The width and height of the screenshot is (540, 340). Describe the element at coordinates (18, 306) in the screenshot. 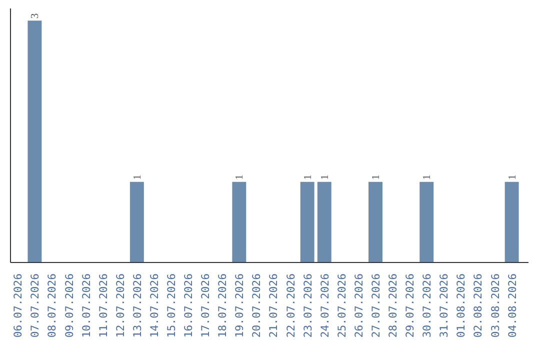

I see `x-tick-label: 06.07.2026` at that location.